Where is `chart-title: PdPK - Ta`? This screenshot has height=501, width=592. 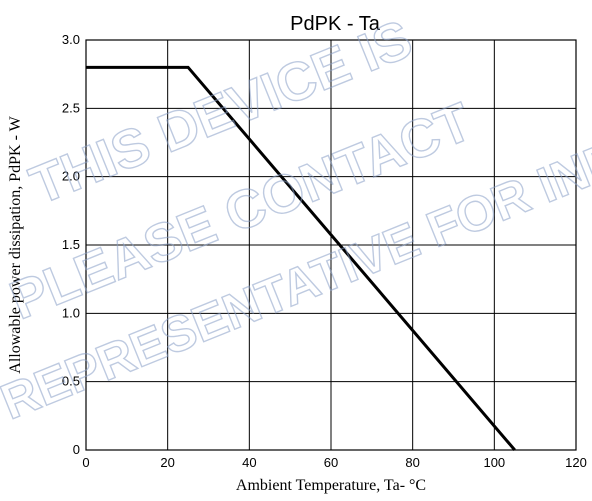 chart-title: PdPK - Ta is located at coordinates (335, 24).